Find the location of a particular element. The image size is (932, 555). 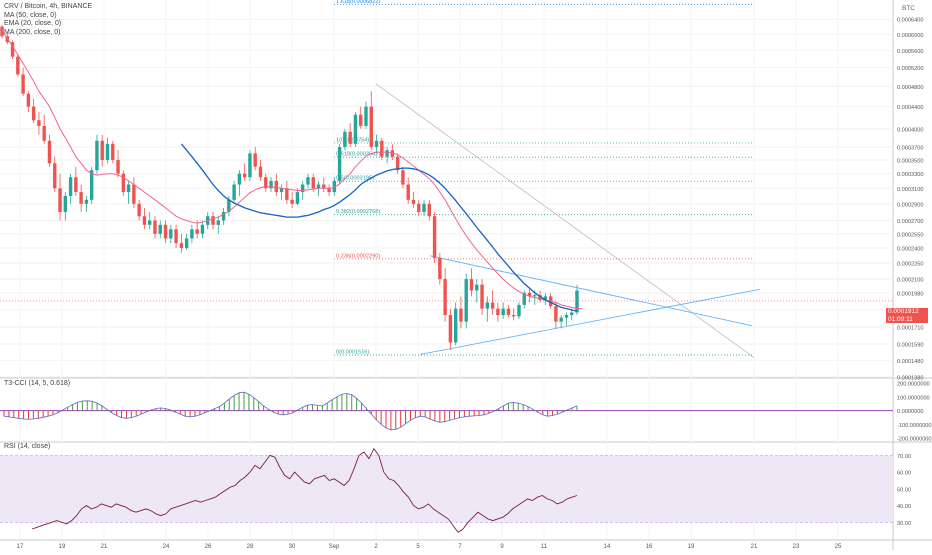

candle-countdown: 01:09:11 is located at coordinates (900, 319).